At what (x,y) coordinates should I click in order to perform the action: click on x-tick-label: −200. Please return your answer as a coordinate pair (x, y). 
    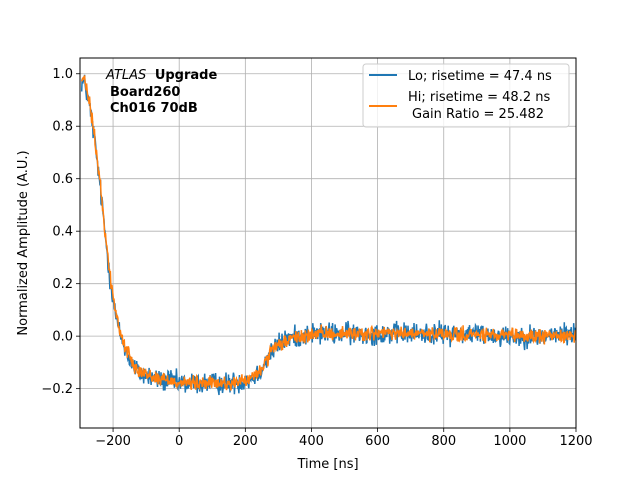
    Looking at the image, I should click on (113, 441).